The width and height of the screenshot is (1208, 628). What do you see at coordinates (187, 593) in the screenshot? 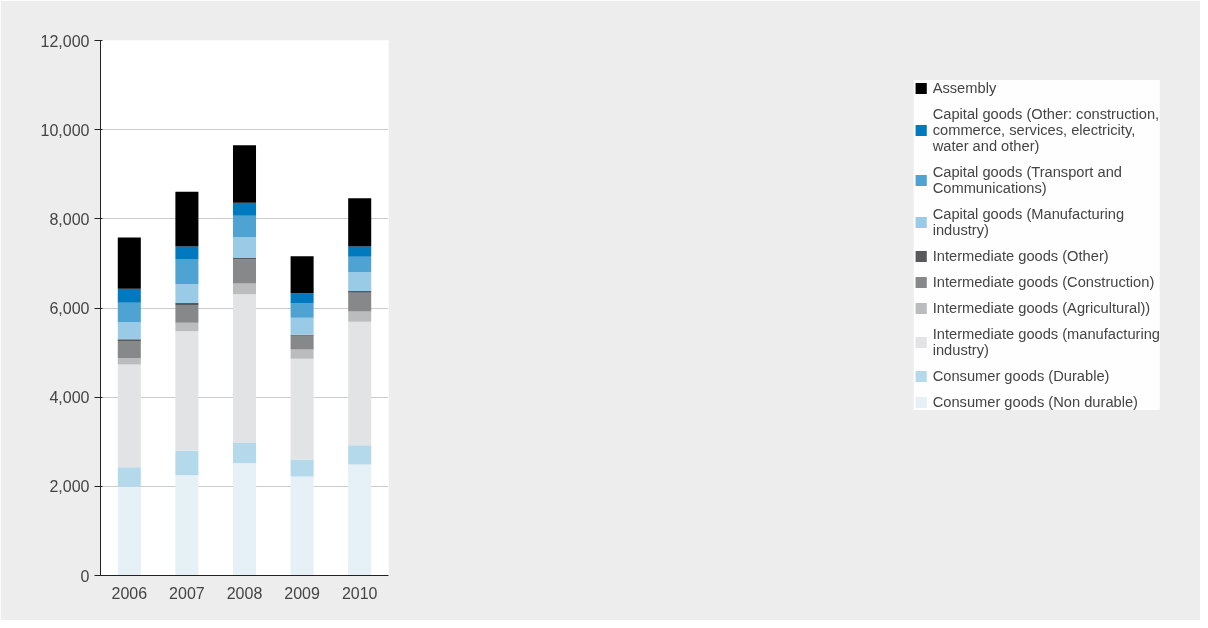
I see `x-tick-label: 2007` at bounding box center [187, 593].